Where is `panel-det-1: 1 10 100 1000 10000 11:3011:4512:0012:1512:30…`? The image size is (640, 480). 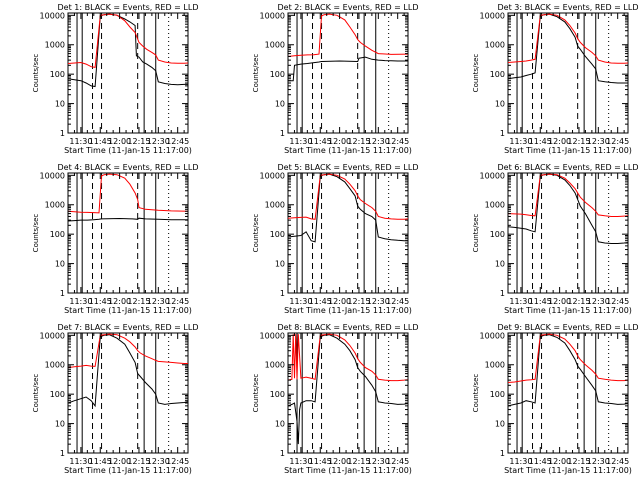
panel-det-1: 1 10 100 1000 10000 11:3011:4512:0012:1512:30… is located at coordinates (115, 79).